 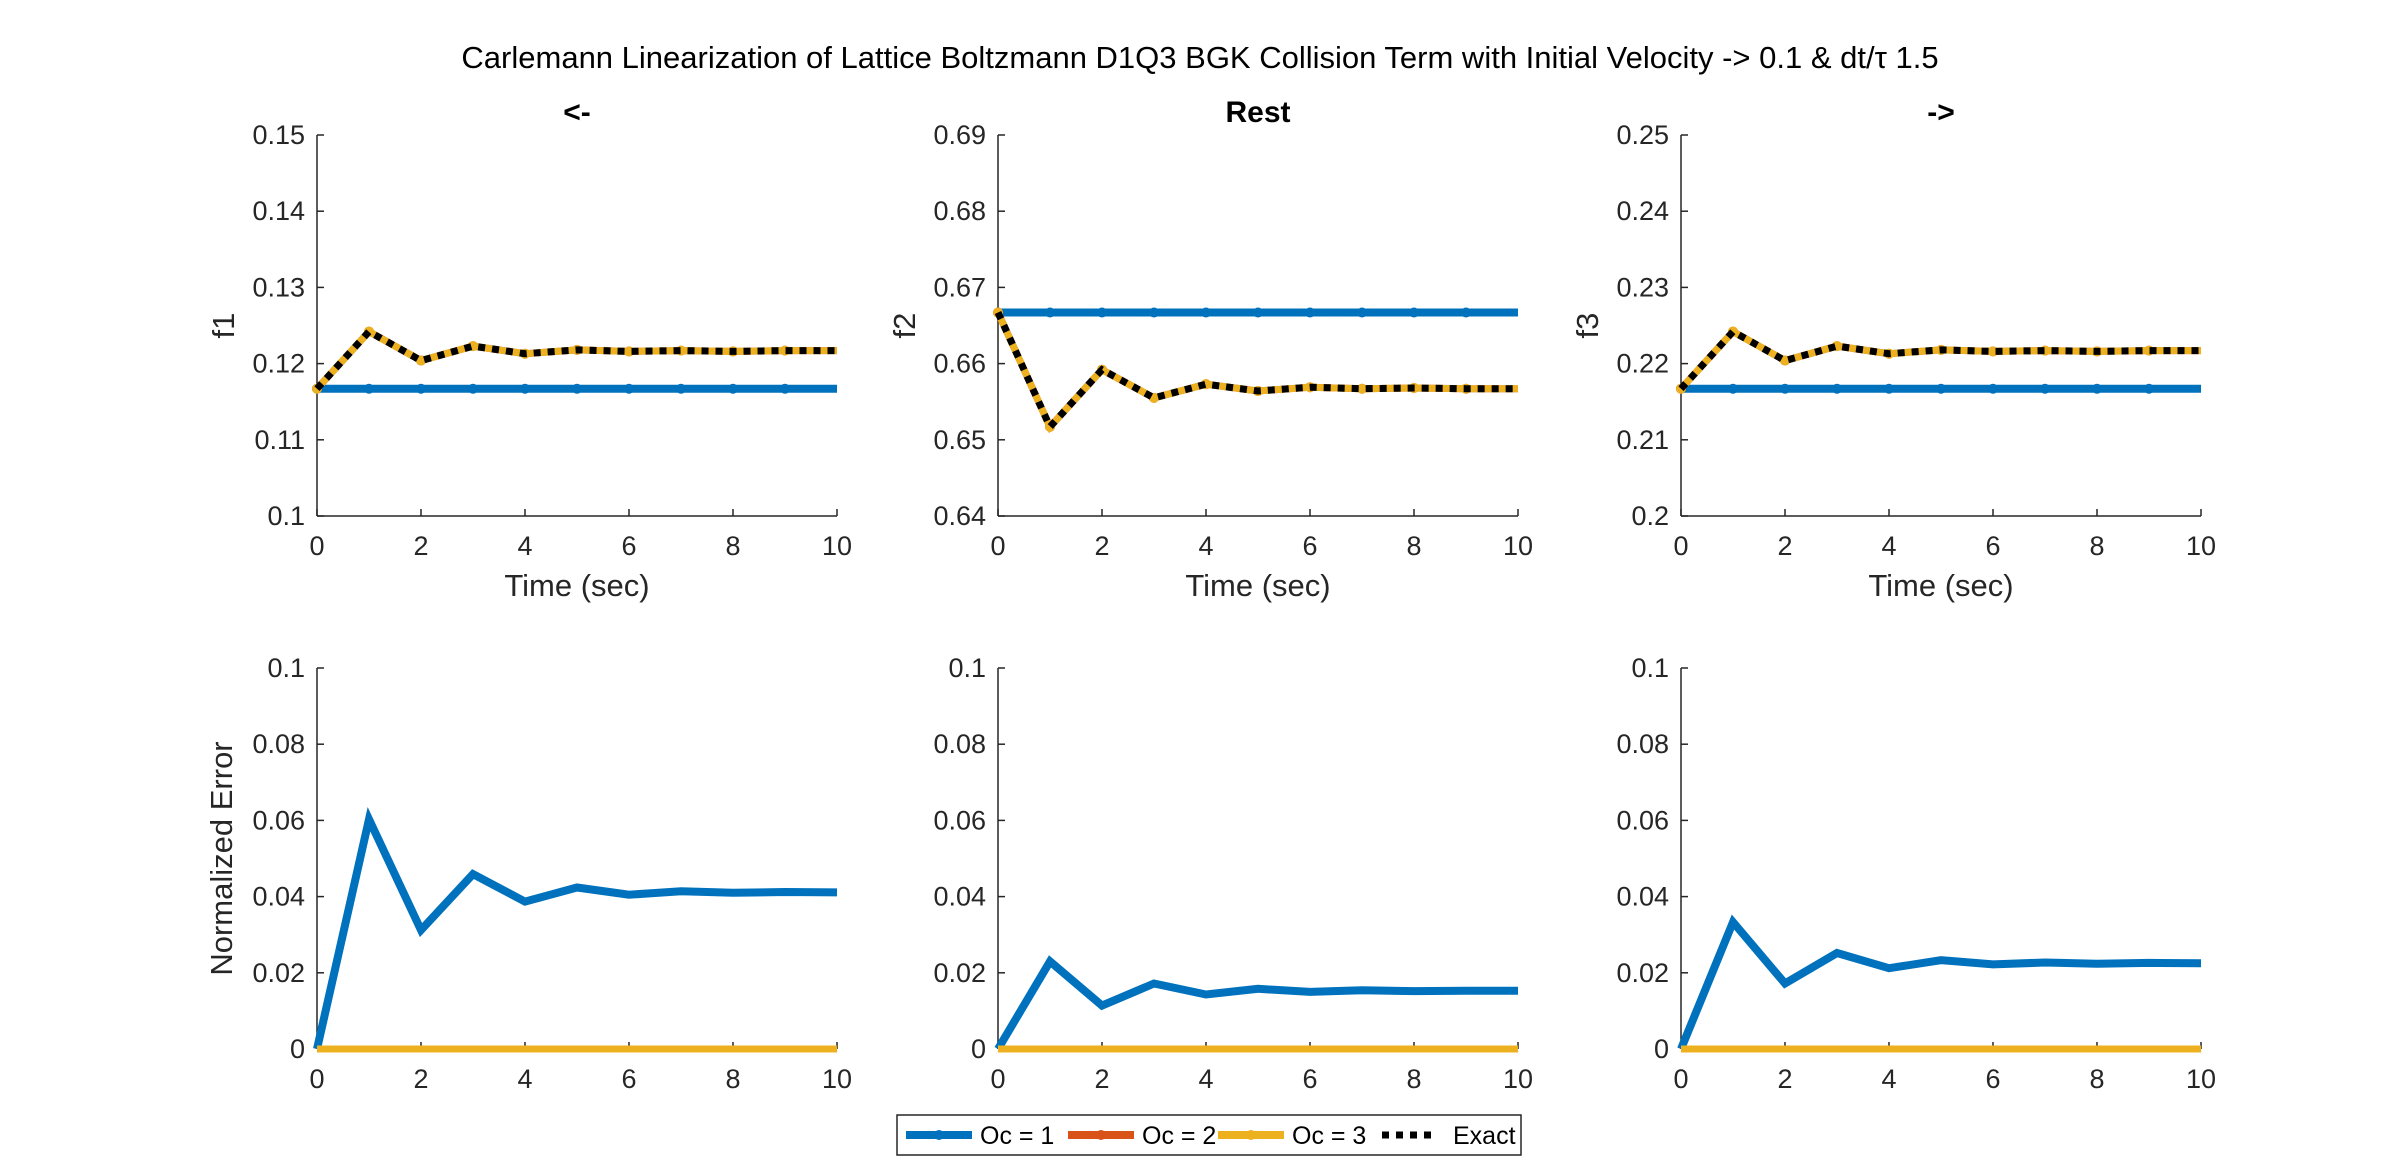 I want to click on legend-label-oc3: Oc = 3, so click(x=1329, y=1136).